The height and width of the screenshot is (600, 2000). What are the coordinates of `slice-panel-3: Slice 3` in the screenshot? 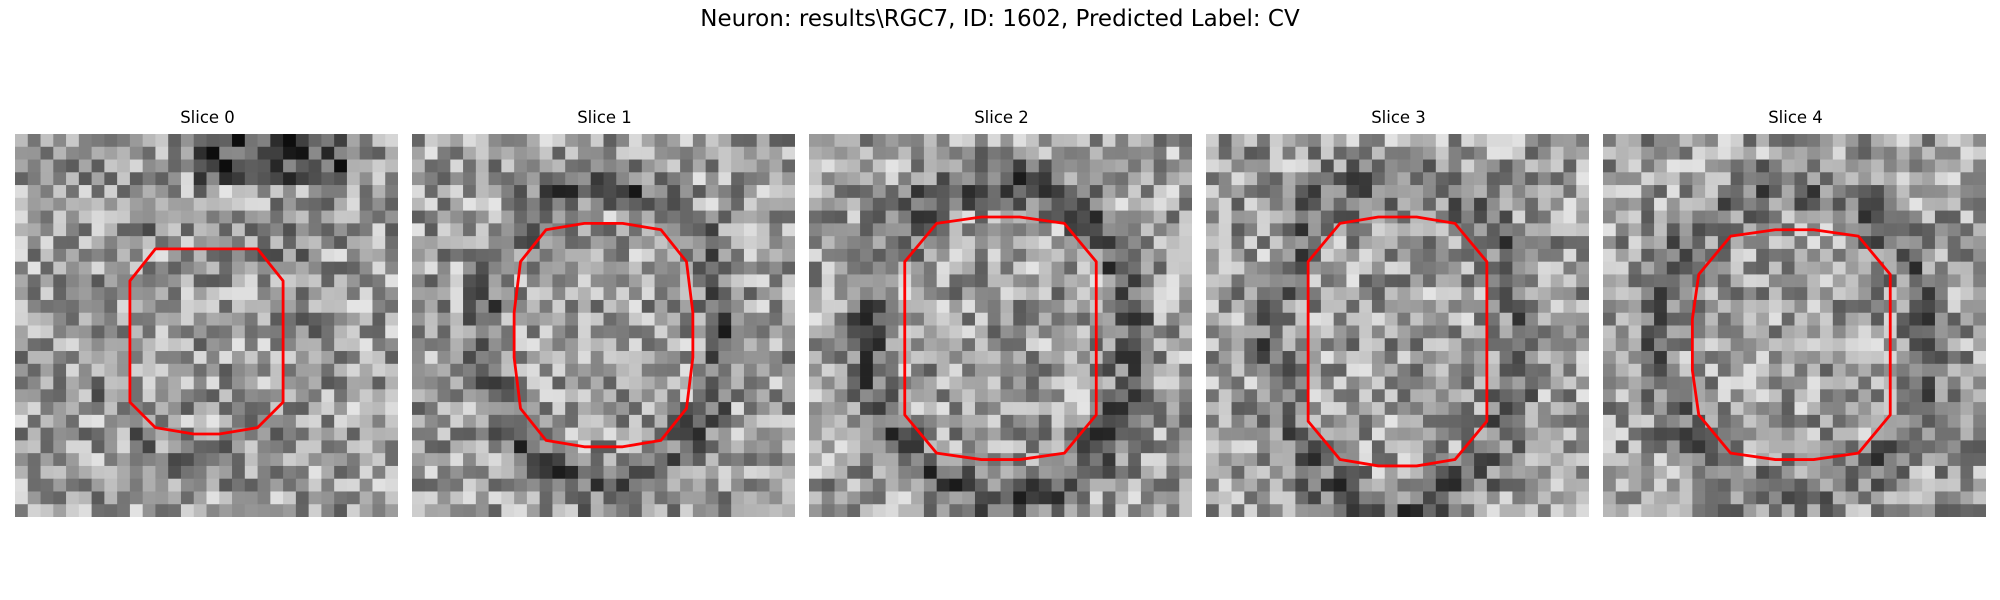 It's located at (1398, 313).